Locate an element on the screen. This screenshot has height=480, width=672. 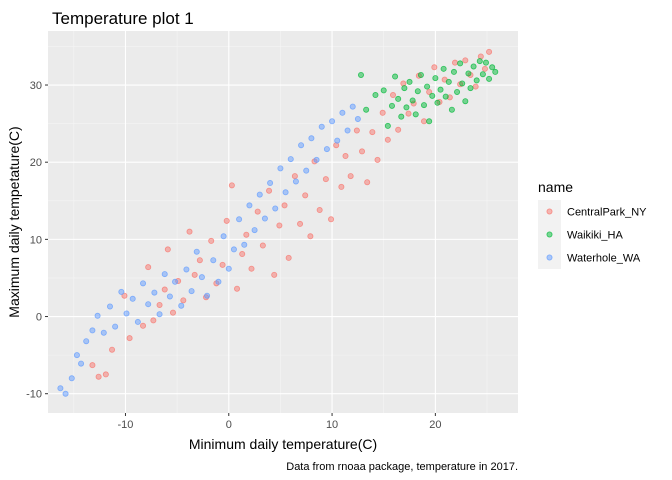
legend-title: name is located at coordinates (555, 187).